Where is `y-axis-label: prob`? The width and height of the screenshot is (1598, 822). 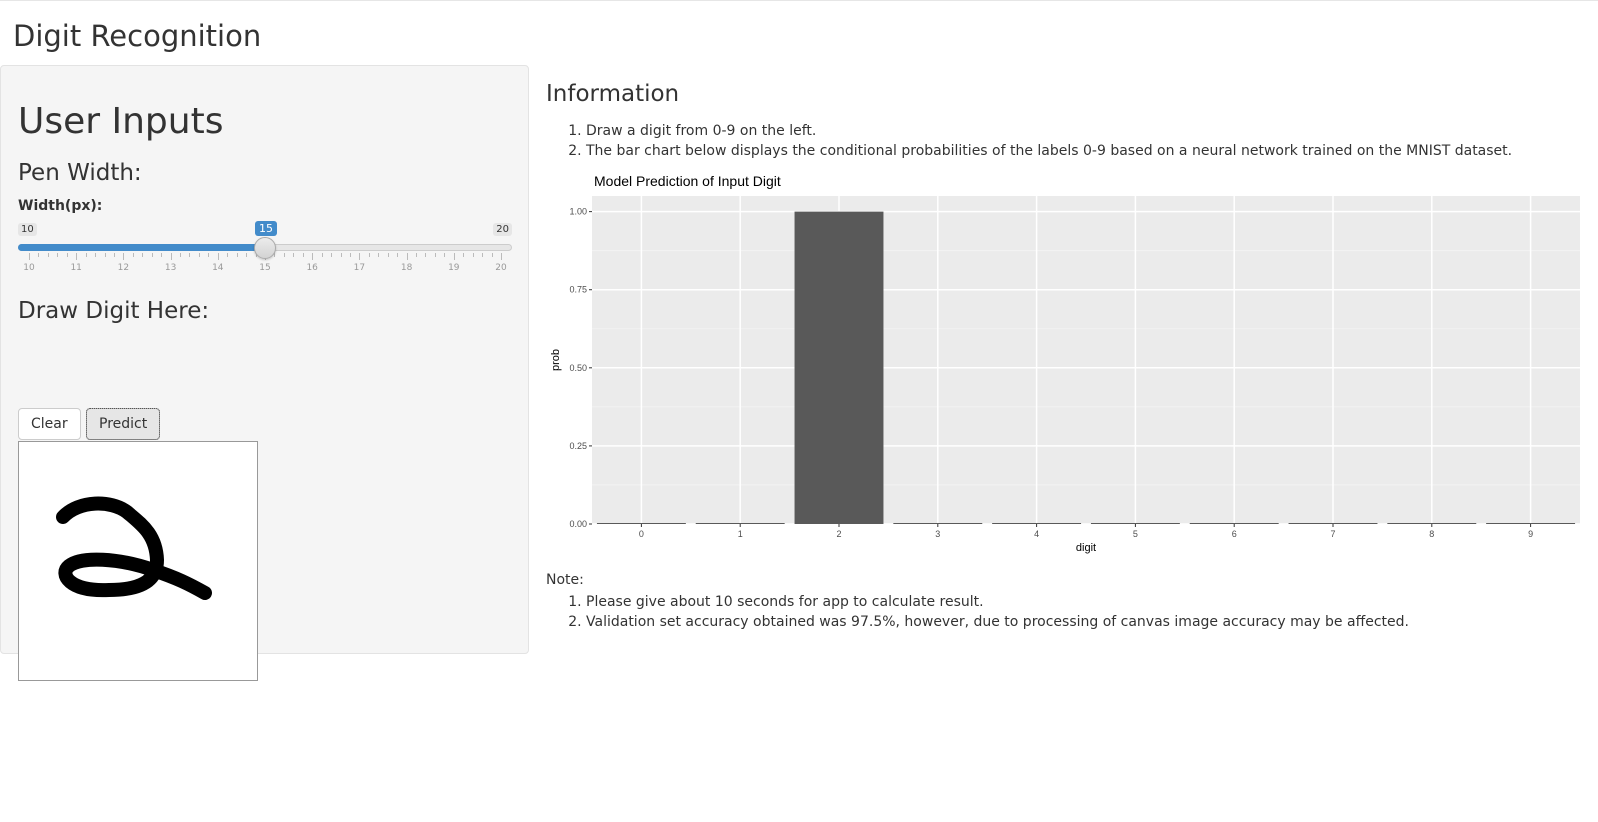
y-axis-label: prob is located at coordinates (556, 360).